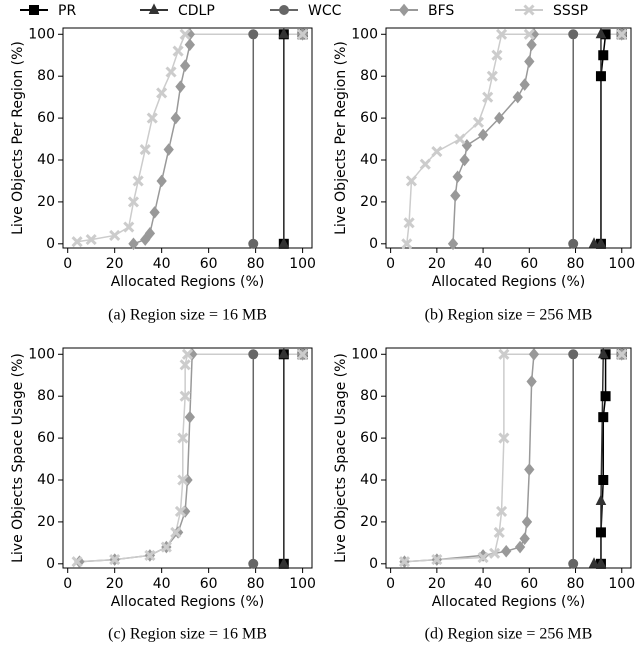 The image size is (636, 652). What do you see at coordinates (67, 11) in the screenshot?
I see `legend-label: PR` at bounding box center [67, 11].